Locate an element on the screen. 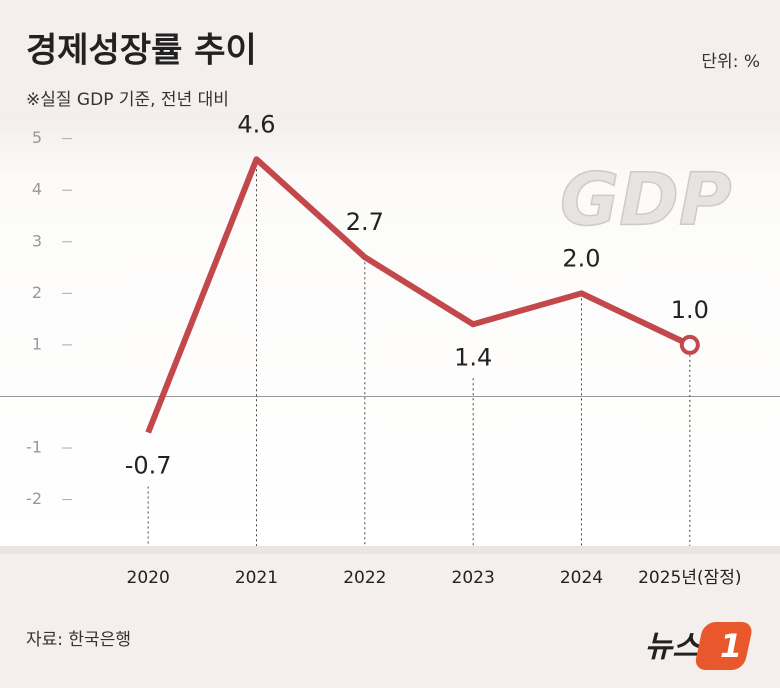 The width and height of the screenshot is (780, 688). x-tick-label: 2025년(잠정) is located at coordinates (689, 578).